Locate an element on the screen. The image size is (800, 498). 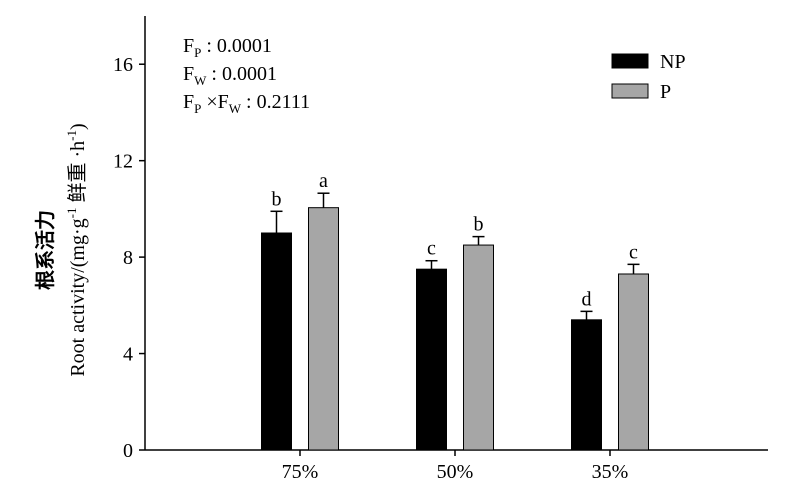
significance-letter: d is located at coordinates (587, 299).